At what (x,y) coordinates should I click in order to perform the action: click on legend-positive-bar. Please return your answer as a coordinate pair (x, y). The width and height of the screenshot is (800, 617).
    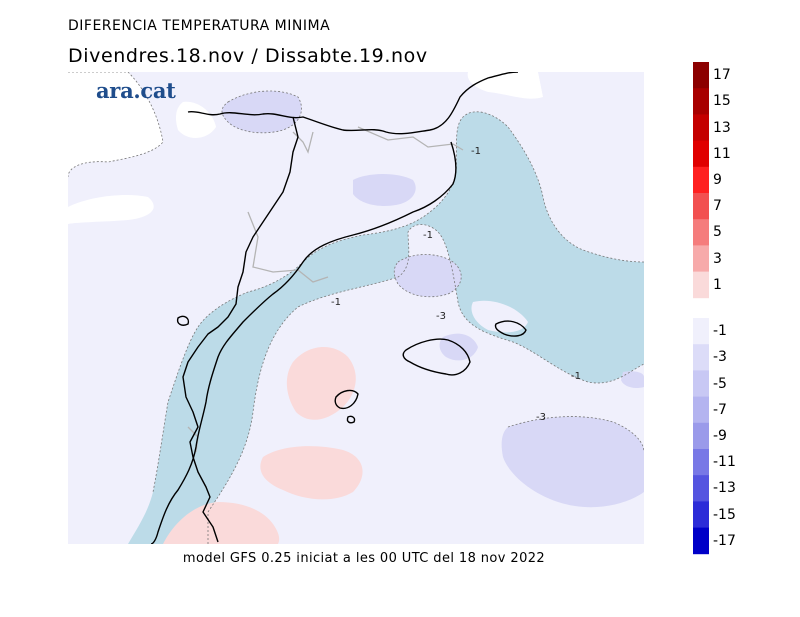
    Looking at the image, I should click on (701, 180).